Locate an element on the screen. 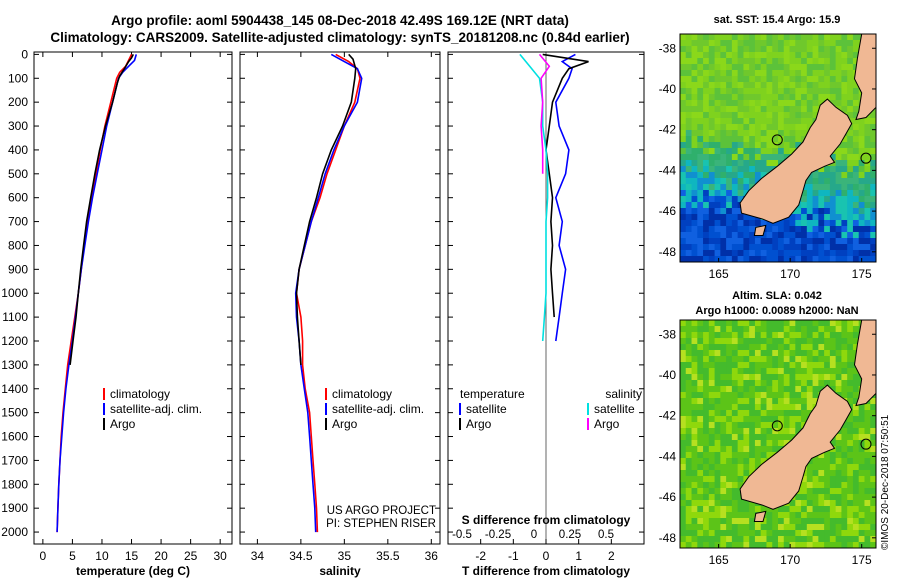 Image resolution: width=900 pixels, height=580 pixels. depth-tick-label: 2000 is located at coordinates (14, 532).